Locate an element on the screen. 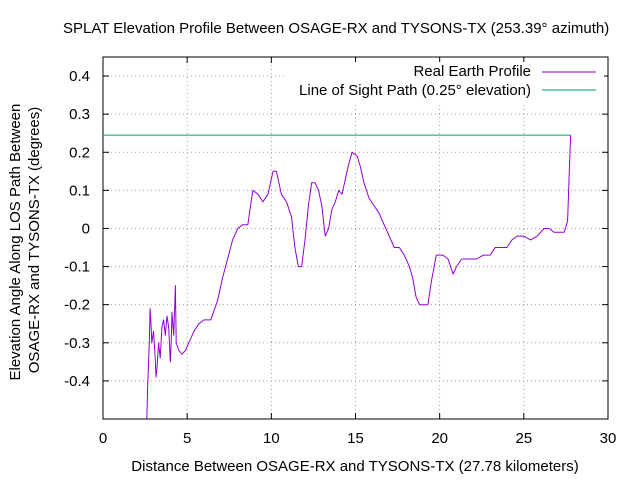  y-tick-label: -0.1 is located at coordinates (77, 267).